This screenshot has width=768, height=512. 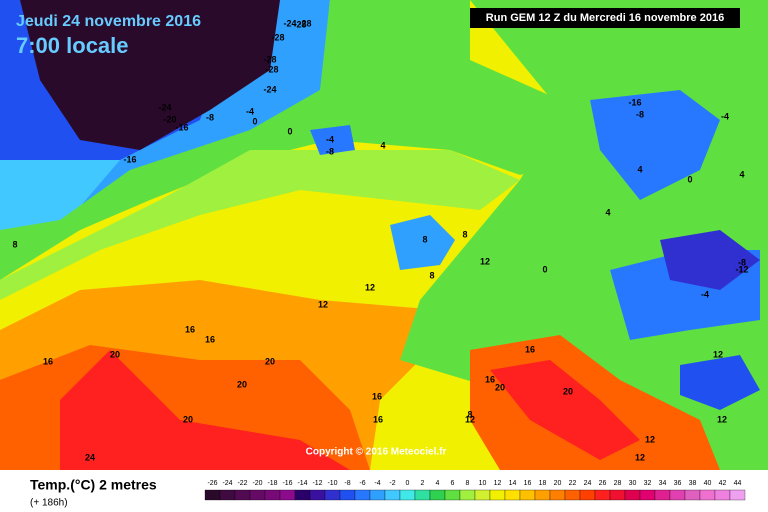 I want to click on scale-label: 20, so click(x=558, y=483).